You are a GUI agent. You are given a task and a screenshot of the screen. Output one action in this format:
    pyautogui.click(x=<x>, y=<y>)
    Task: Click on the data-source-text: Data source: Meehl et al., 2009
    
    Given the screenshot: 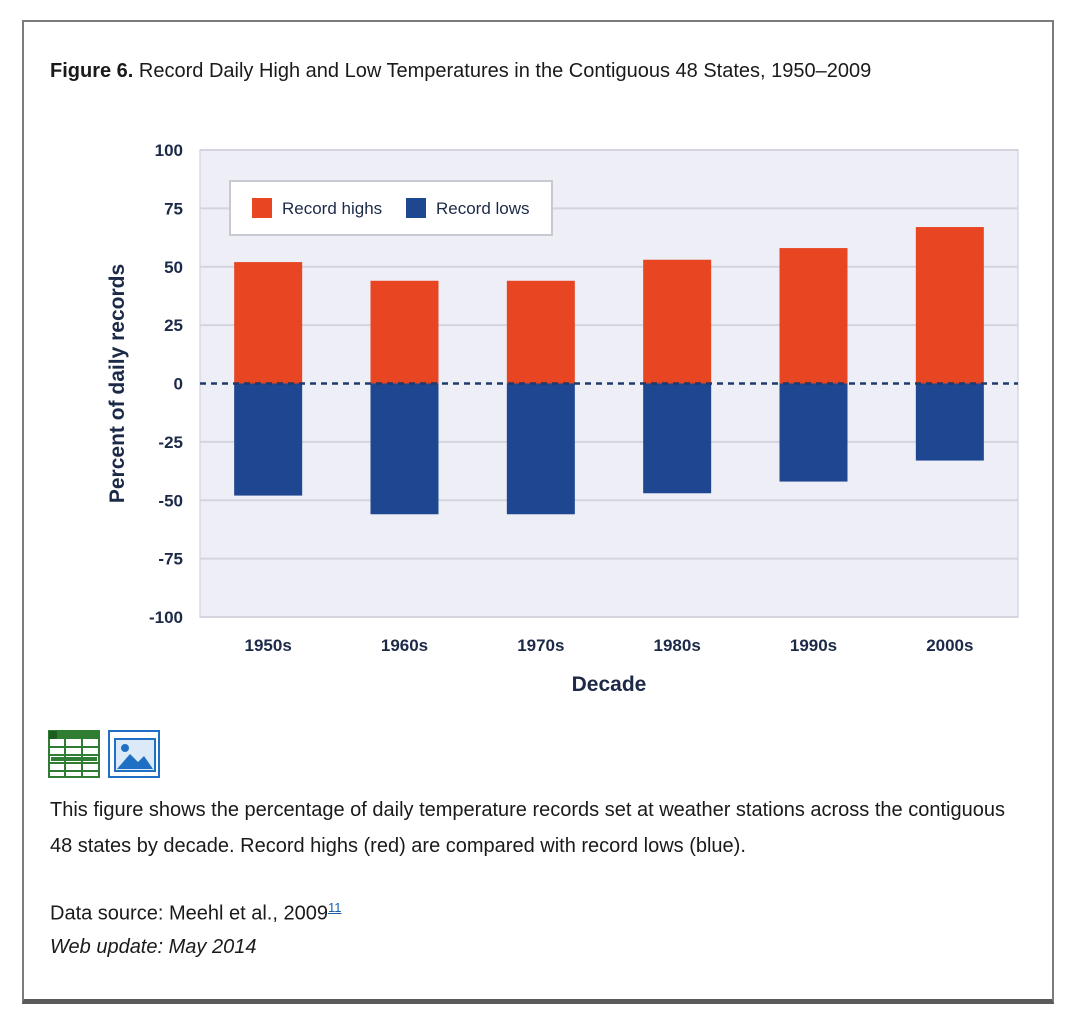 What is the action you would take?
    pyautogui.click(x=189, y=913)
    